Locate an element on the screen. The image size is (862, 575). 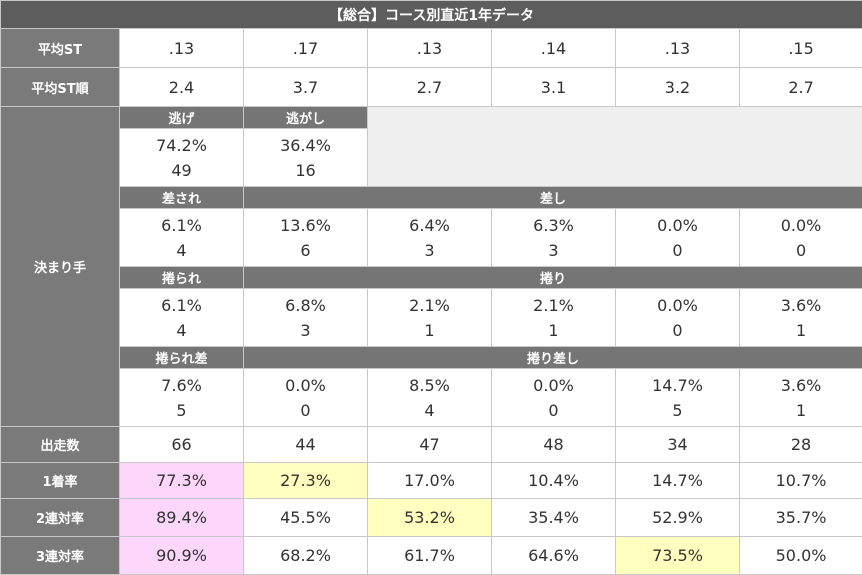
makuri-cell-lane-2: 6.8% 3 is located at coordinates (306, 318).